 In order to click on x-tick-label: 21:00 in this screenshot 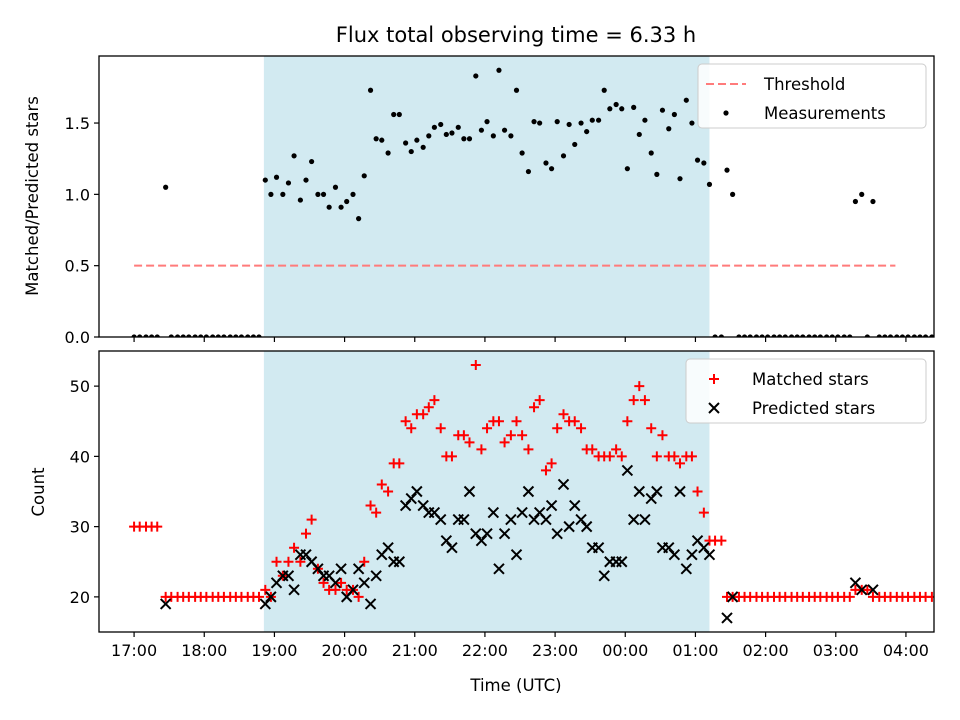, I will do `click(415, 650)`.